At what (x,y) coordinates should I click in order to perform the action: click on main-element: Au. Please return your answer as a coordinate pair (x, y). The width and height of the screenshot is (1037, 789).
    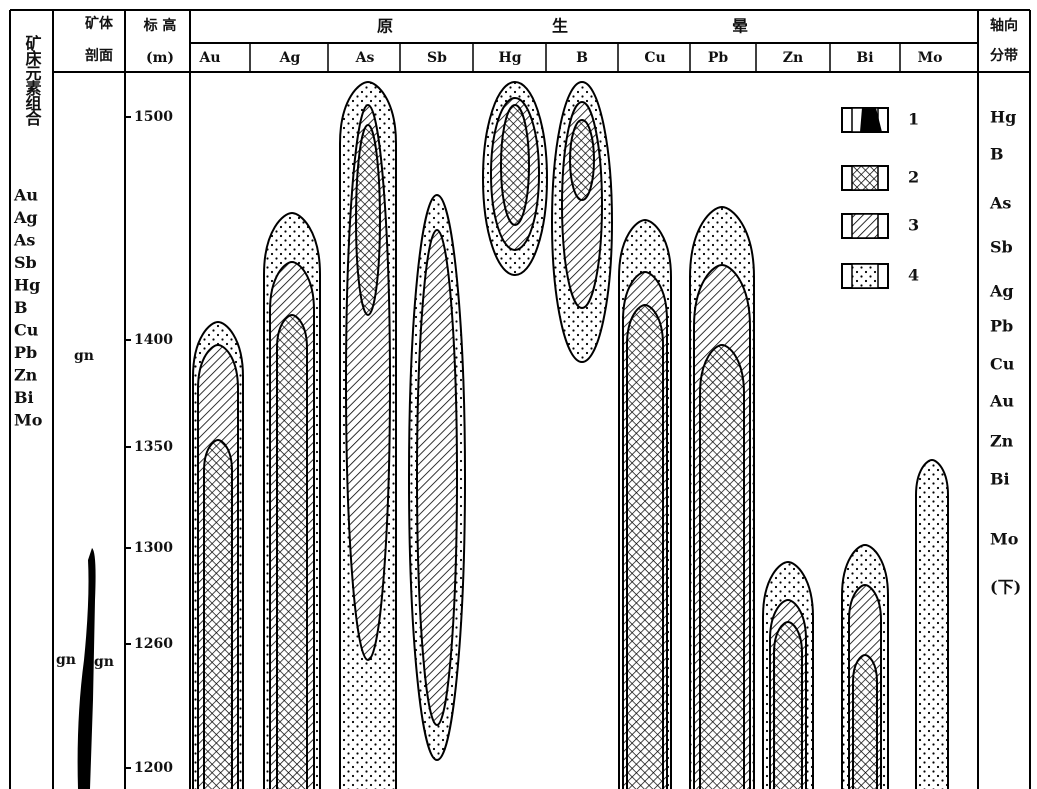
    Looking at the image, I should click on (209, 58).